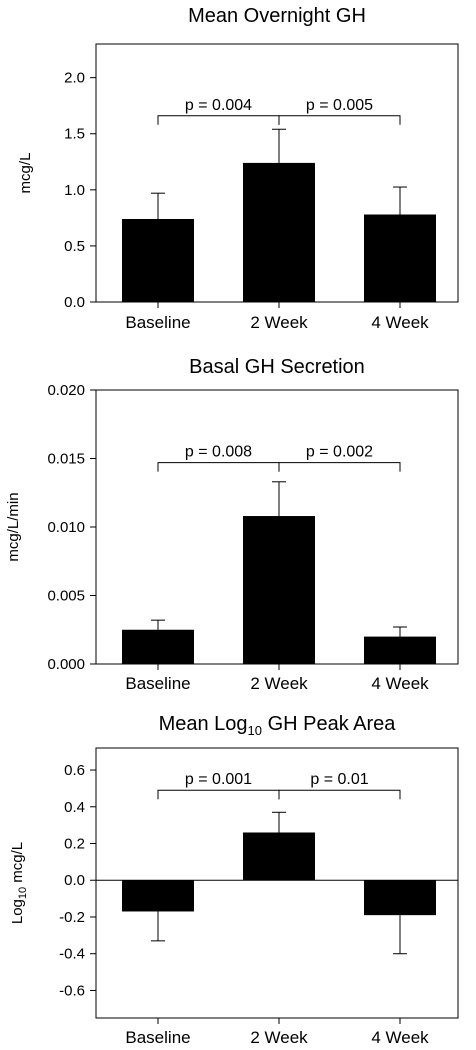 This screenshot has height=1050, width=476. What do you see at coordinates (74, 844) in the screenshot?
I see `y-tick-label: 0.2` at bounding box center [74, 844].